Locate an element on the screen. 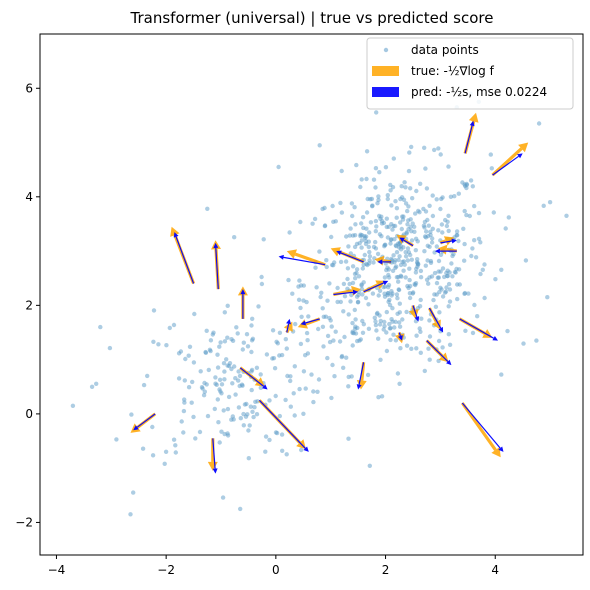 The image size is (590, 590). y-tick-label: 2 is located at coordinates (29, 305).